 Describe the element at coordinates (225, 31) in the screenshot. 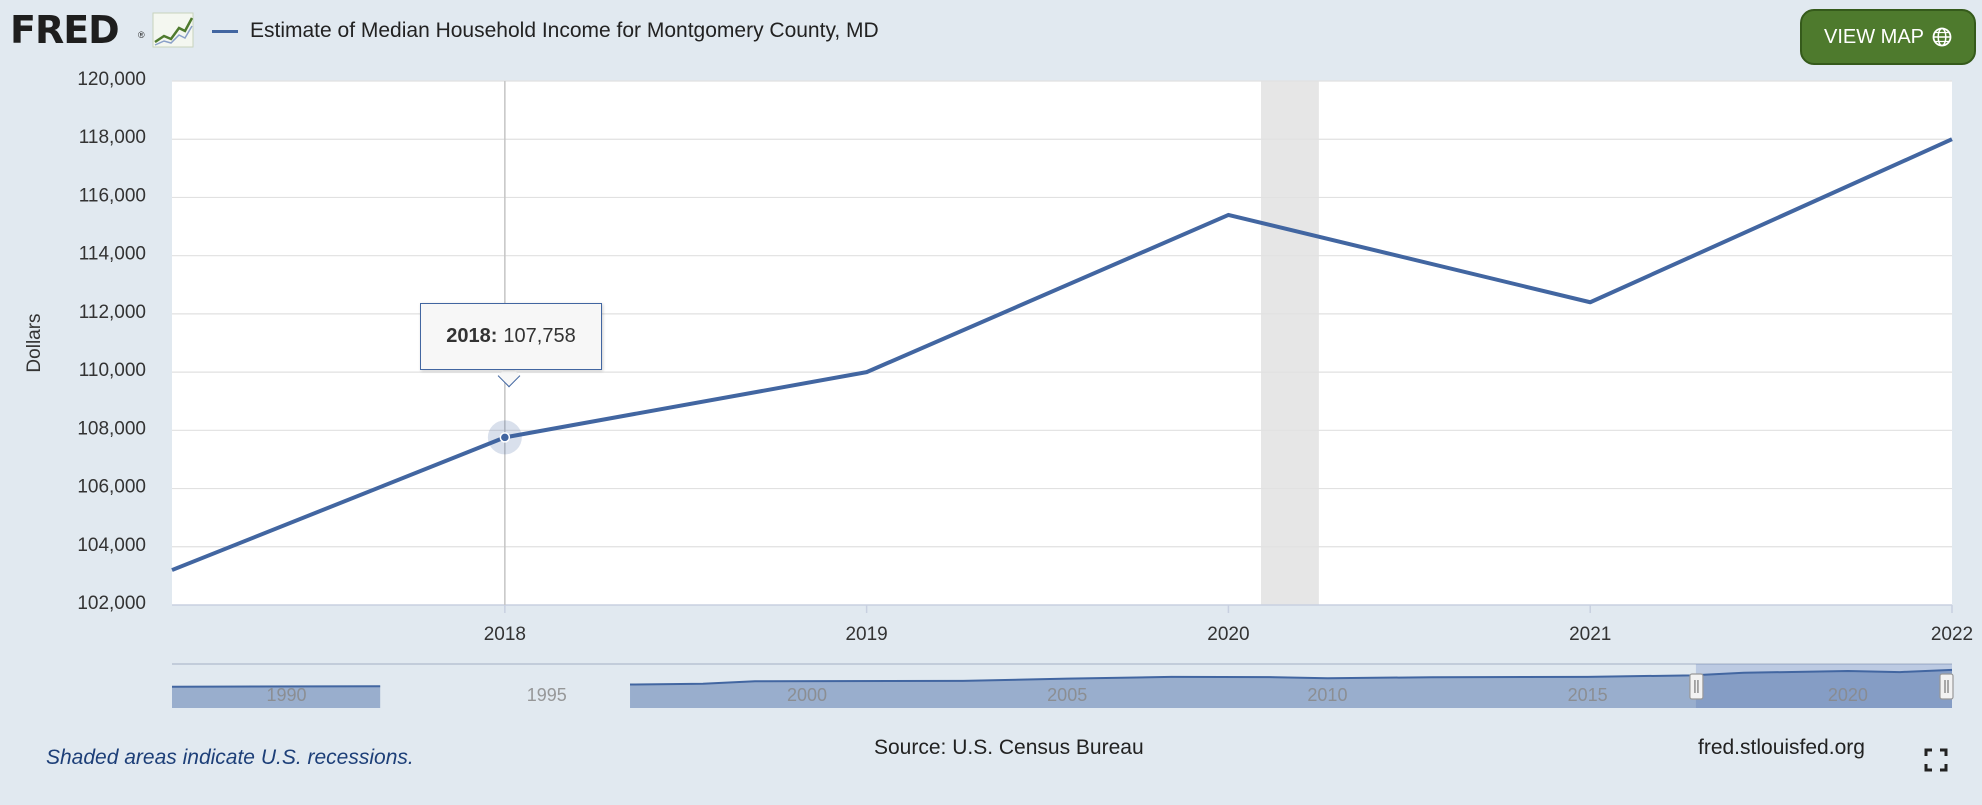

I see `series-swatch` at that location.